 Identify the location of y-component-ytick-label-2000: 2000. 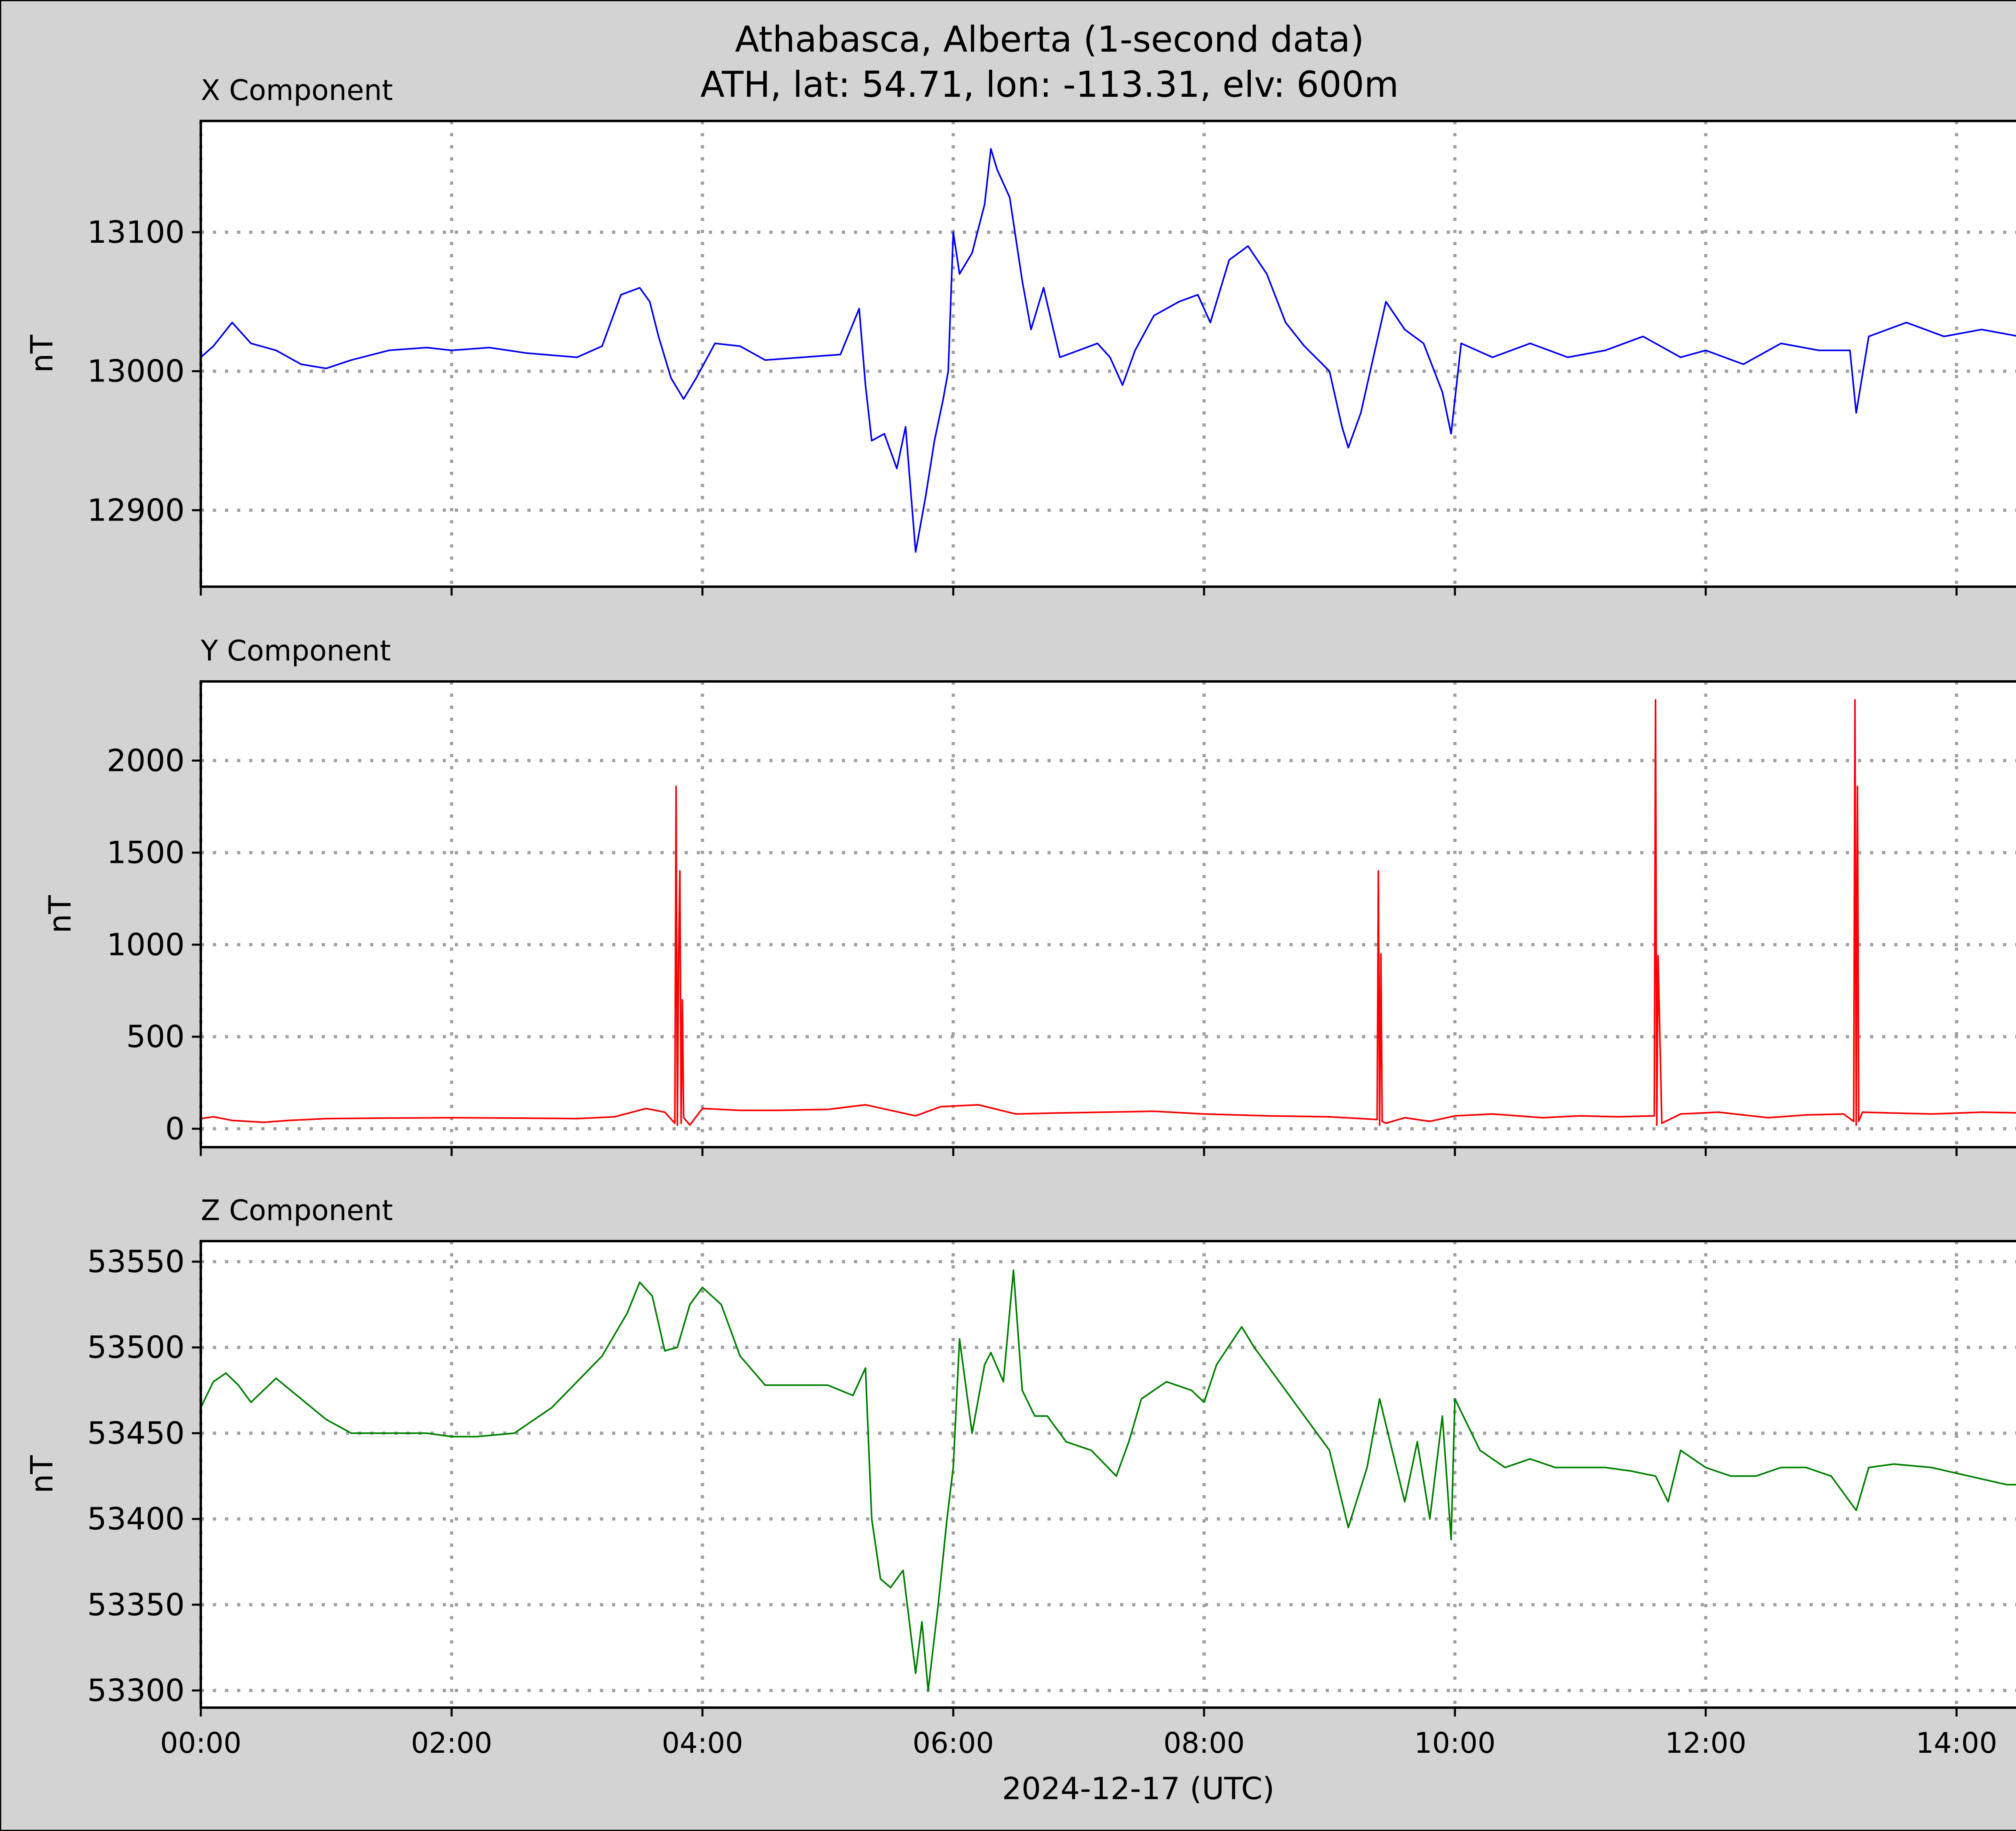
(146, 760).